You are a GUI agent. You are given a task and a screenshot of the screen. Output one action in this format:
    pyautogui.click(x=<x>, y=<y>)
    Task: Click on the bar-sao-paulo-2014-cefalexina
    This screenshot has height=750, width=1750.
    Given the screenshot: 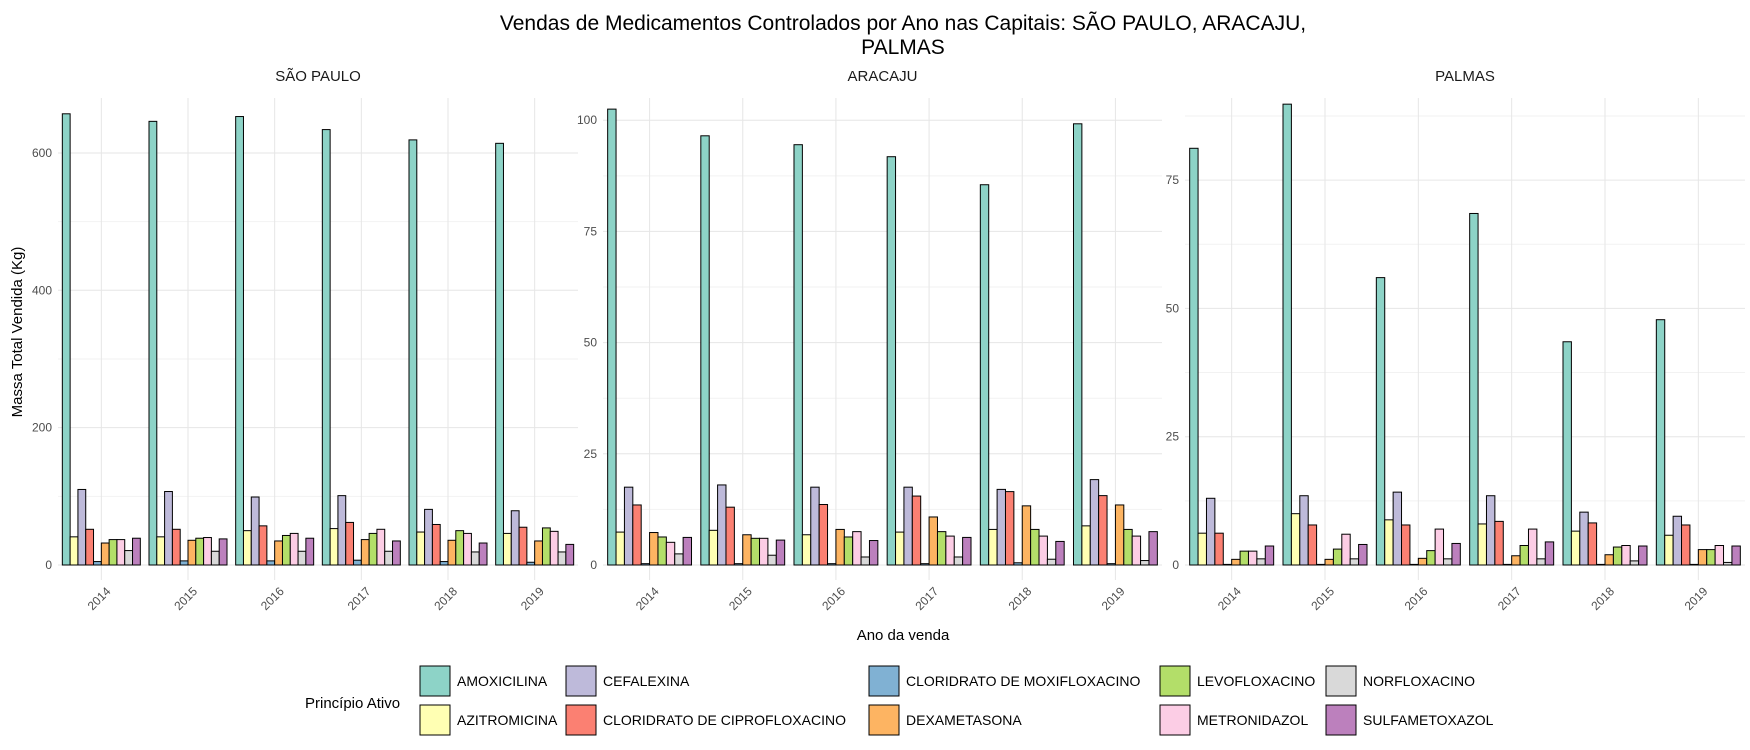 What is the action you would take?
    pyautogui.click(x=82, y=527)
    